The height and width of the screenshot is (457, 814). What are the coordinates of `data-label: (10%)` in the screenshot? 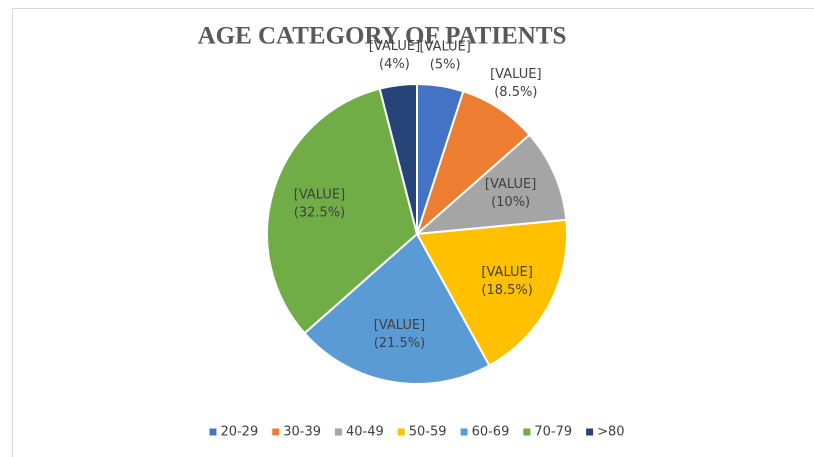 It's located at (510, 202).